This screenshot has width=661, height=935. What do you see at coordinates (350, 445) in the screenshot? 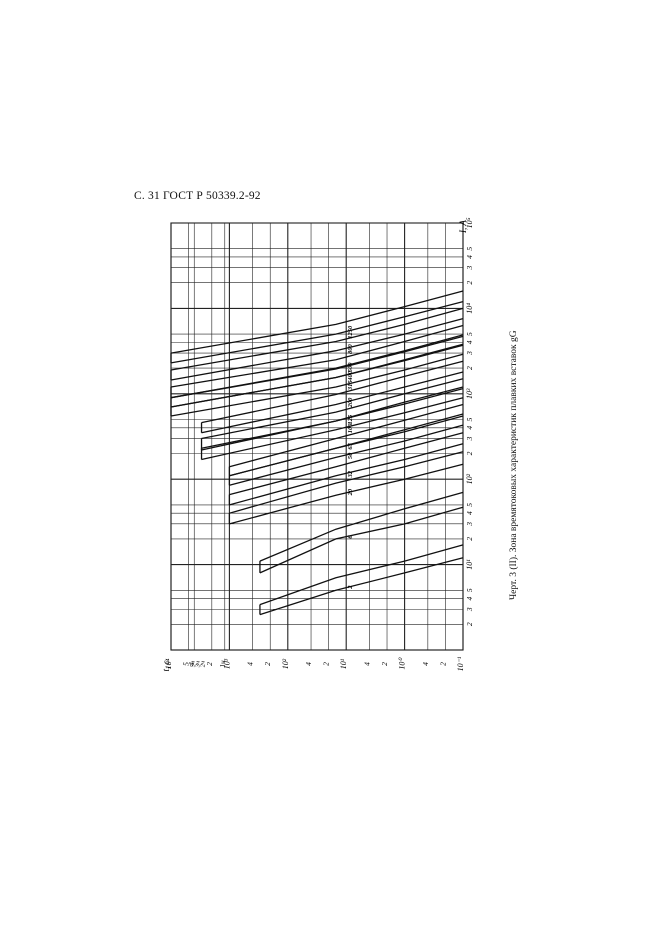
I see `curve-label-63: 63` at bounding box center [350, 445].